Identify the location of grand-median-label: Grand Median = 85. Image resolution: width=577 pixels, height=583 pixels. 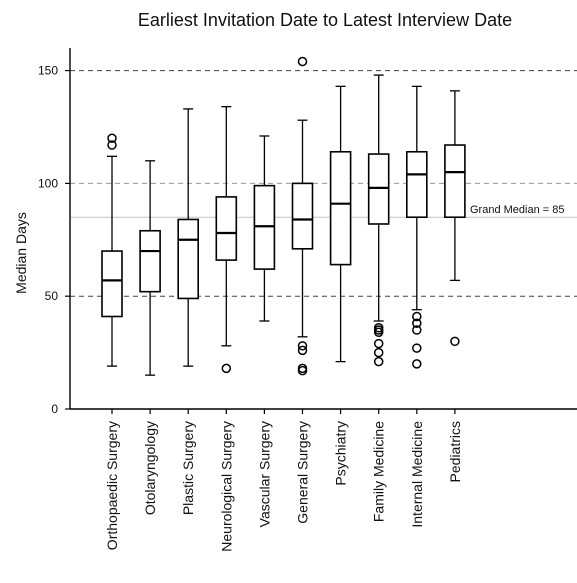
(517, 210).